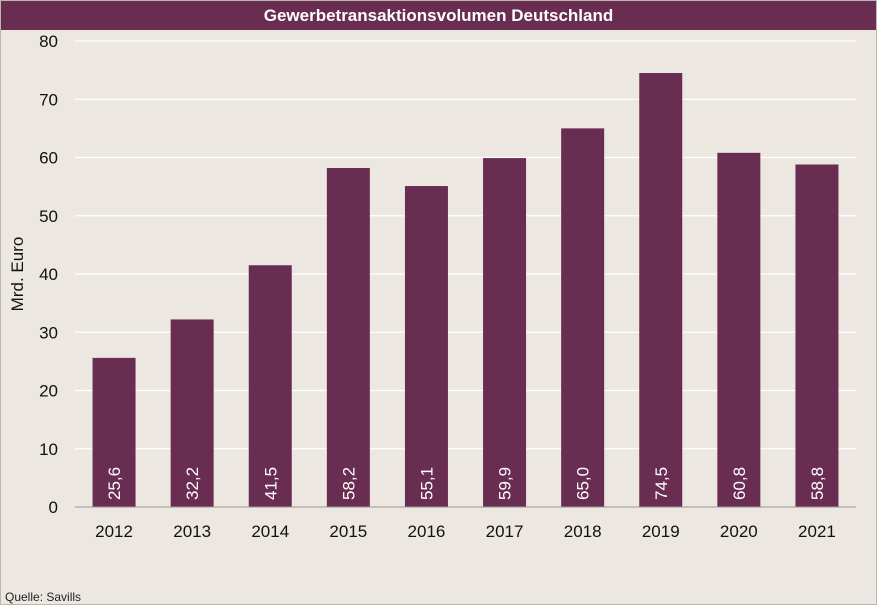  What do you see at coordinates (192, 483) in the screenshot?
I see `value-label: 32,2` at bounding box center [192, 483].